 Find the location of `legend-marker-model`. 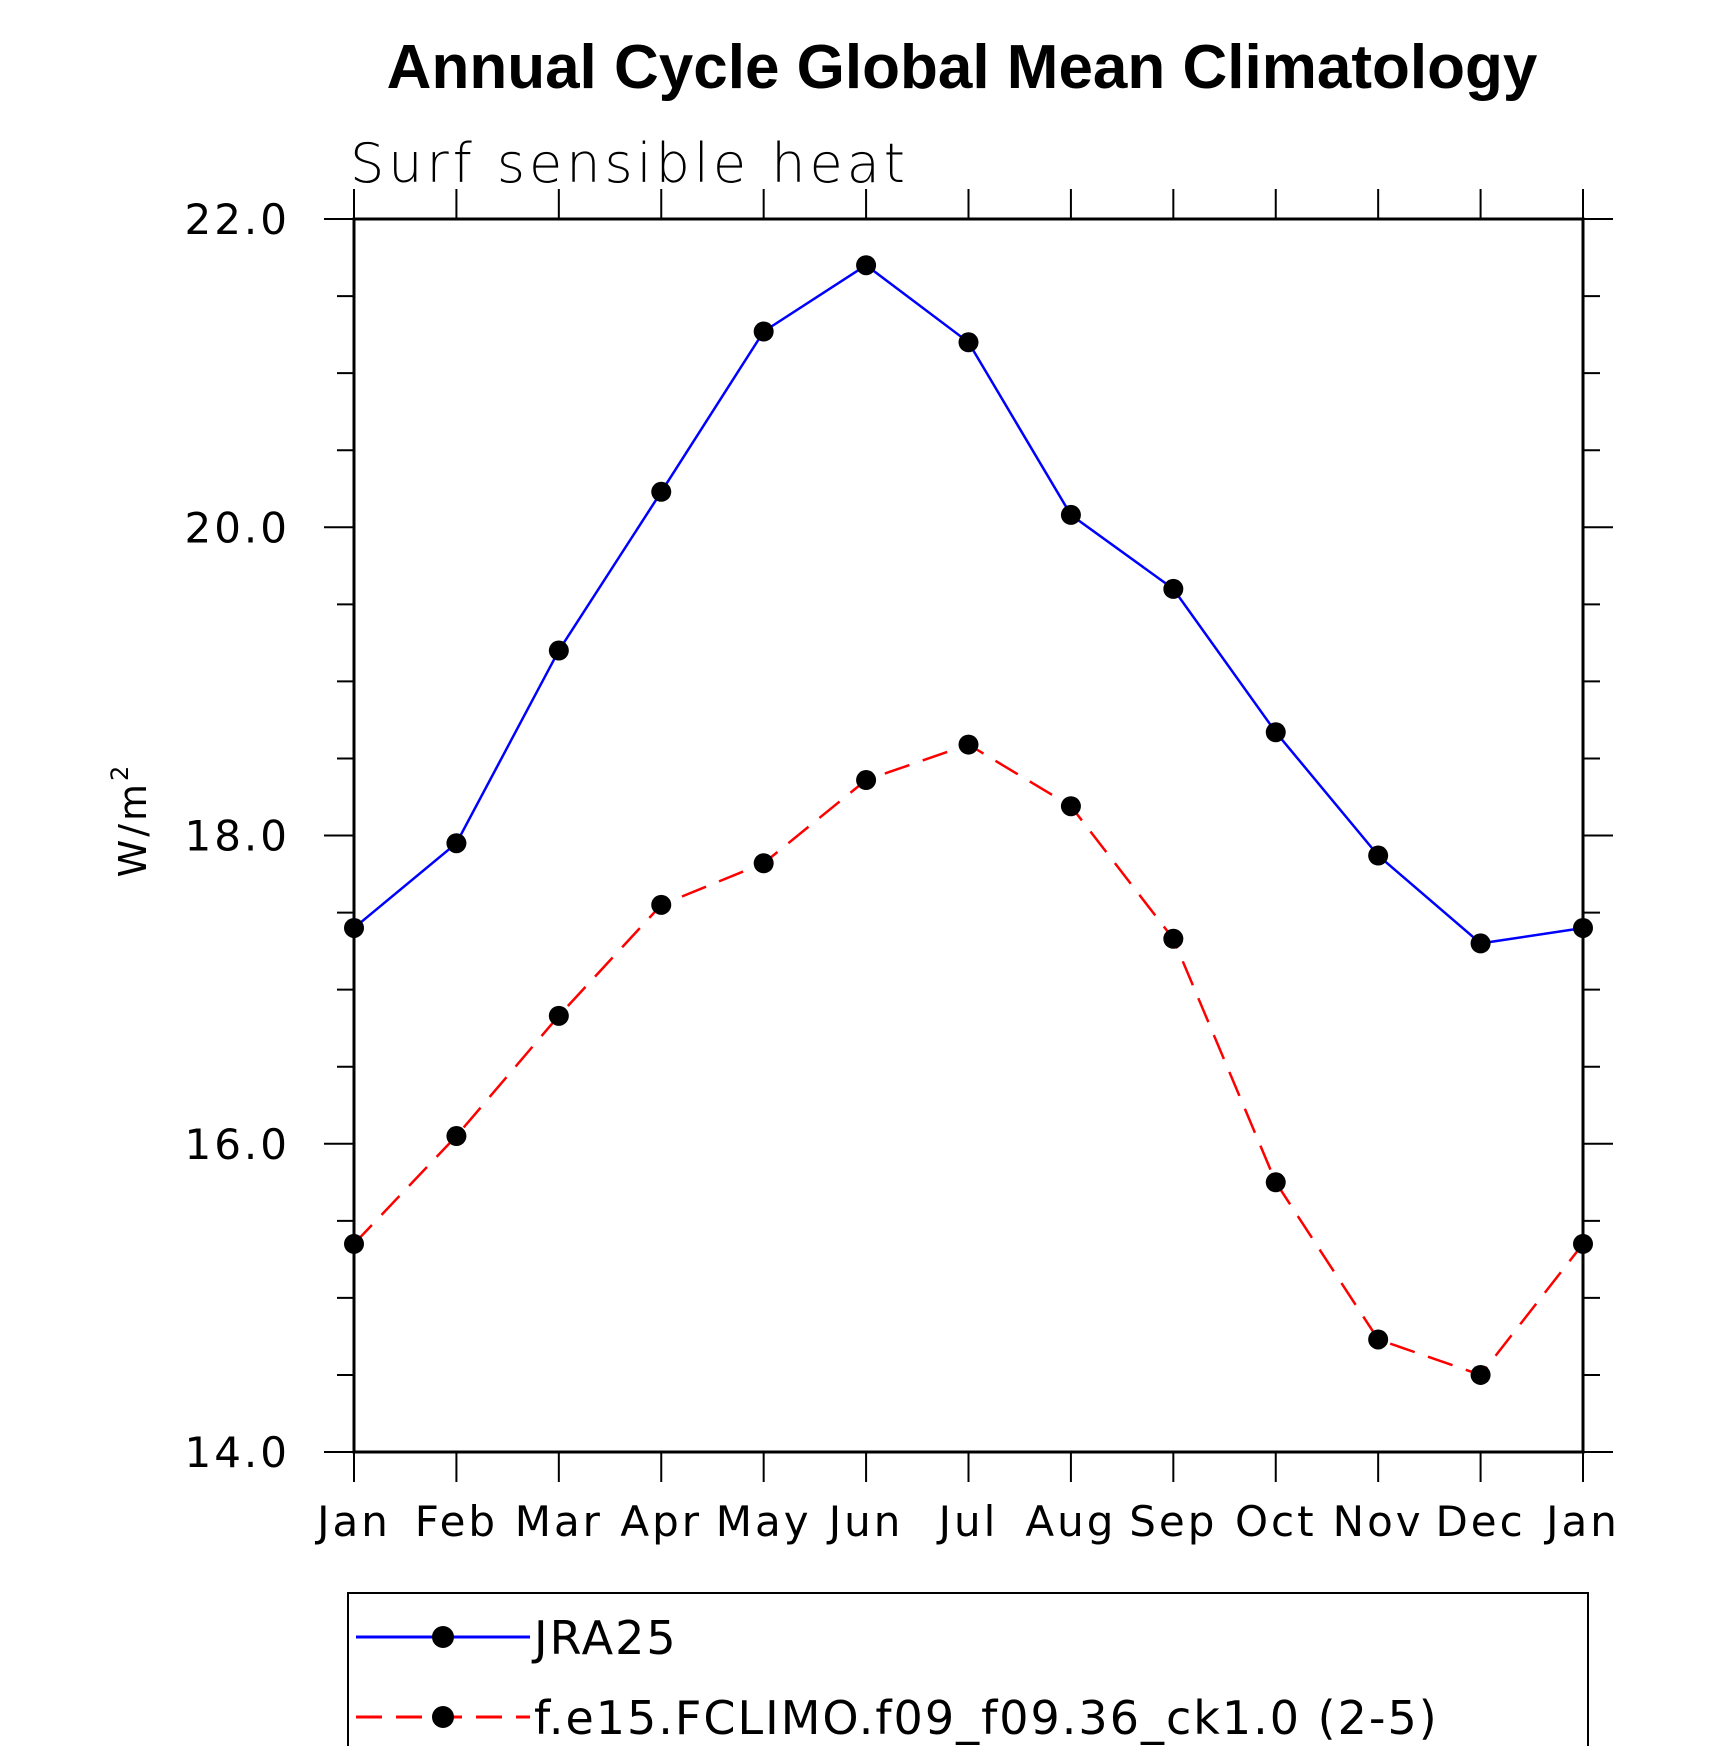

legend-marker-model is located at coordinates (443, 1717).